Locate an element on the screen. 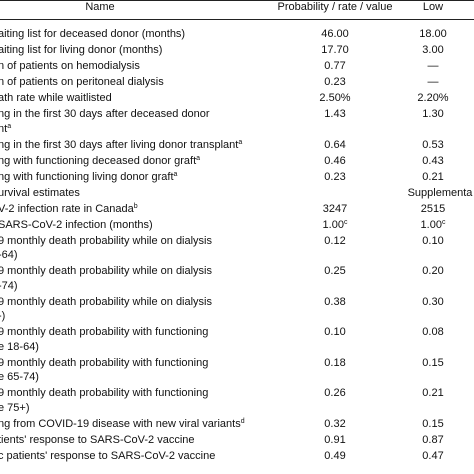  row-name: e 75+) is located at coordinates (15, 408).